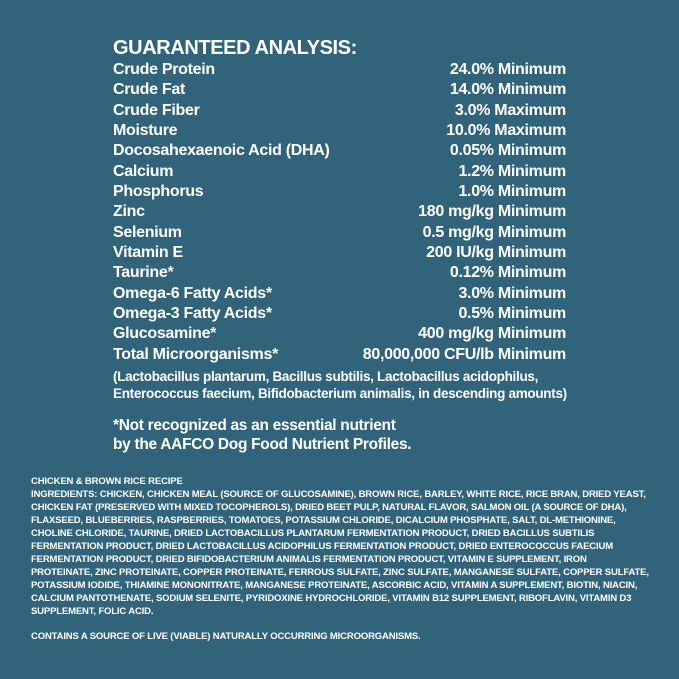  Describe the element at coordinates (156, 110) in the screenshot. I see `nutrient-label: Crude Fiber` at that location.